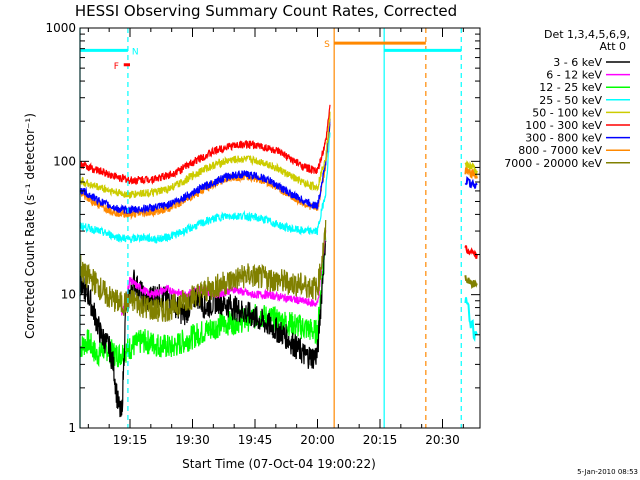  What do you see at coordinates (380, 440) in the screenshot?
I see `x-tick-label: 20:15` at bounding box center [380, 440].